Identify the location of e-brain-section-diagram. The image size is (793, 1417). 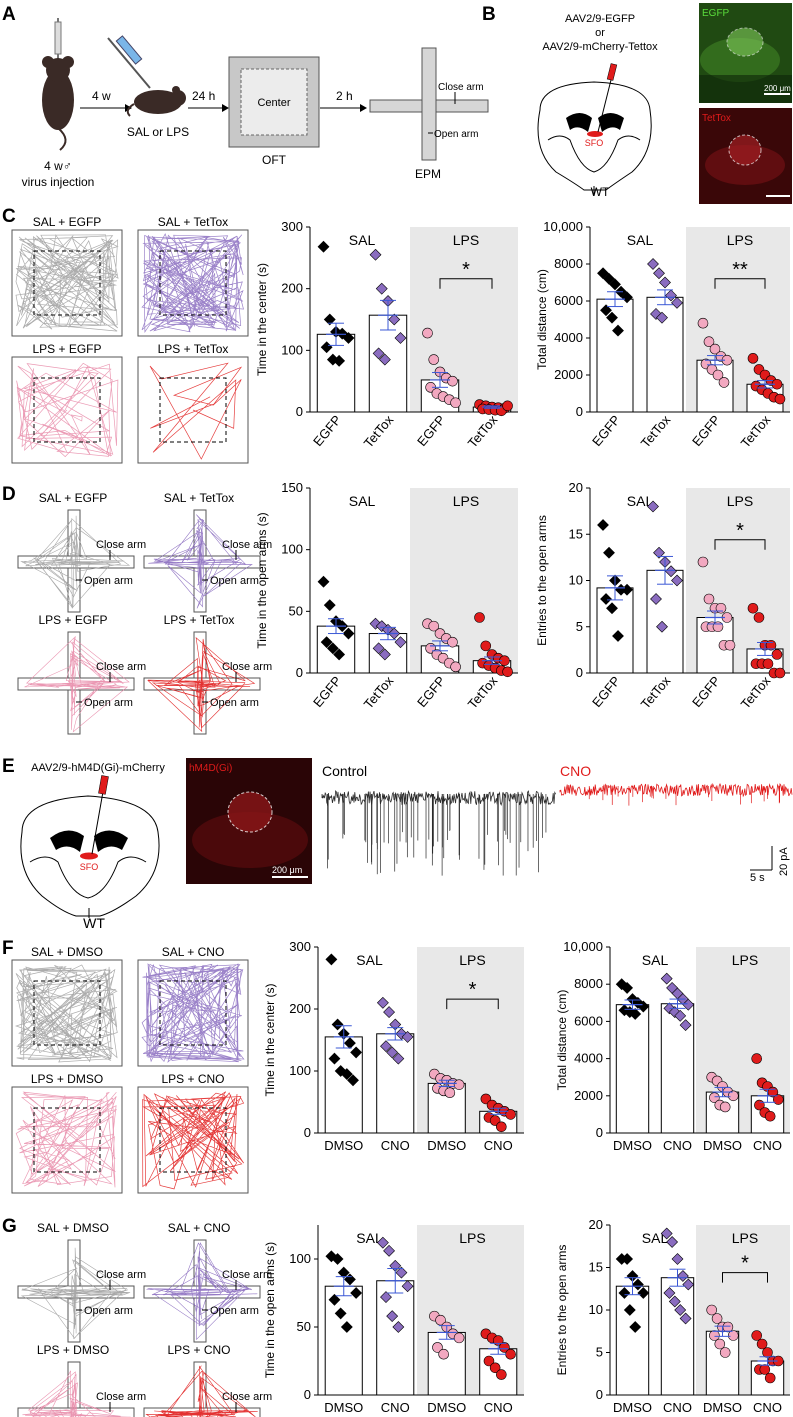
(90, 856).